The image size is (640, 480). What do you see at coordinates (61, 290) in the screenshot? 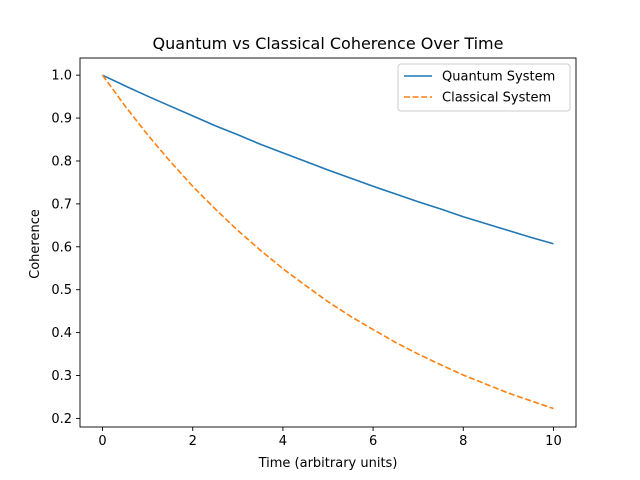
I see `y-tick-label: 0.5` at bounding box center [61, 290].